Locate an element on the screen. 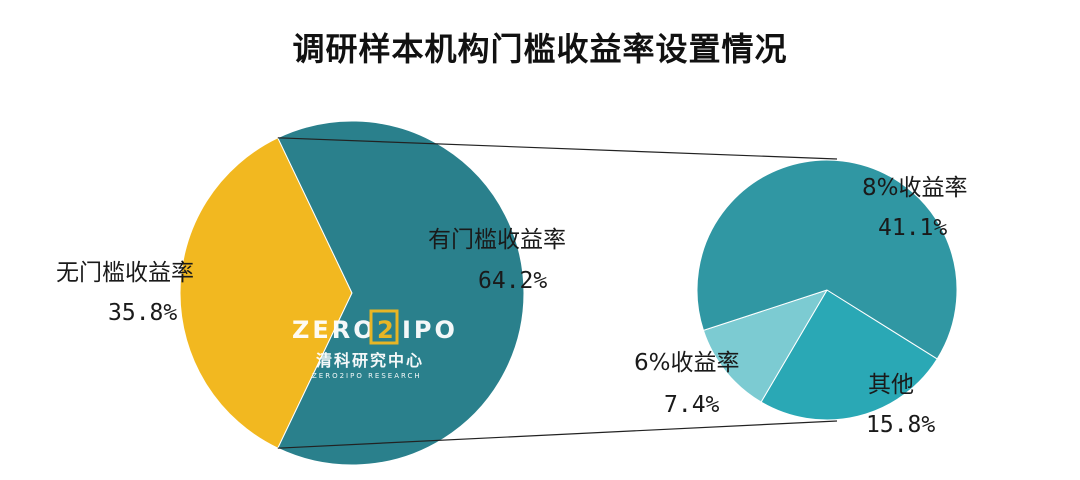  value-eight-pct: 41.1% is located at coordinates (912, 228).